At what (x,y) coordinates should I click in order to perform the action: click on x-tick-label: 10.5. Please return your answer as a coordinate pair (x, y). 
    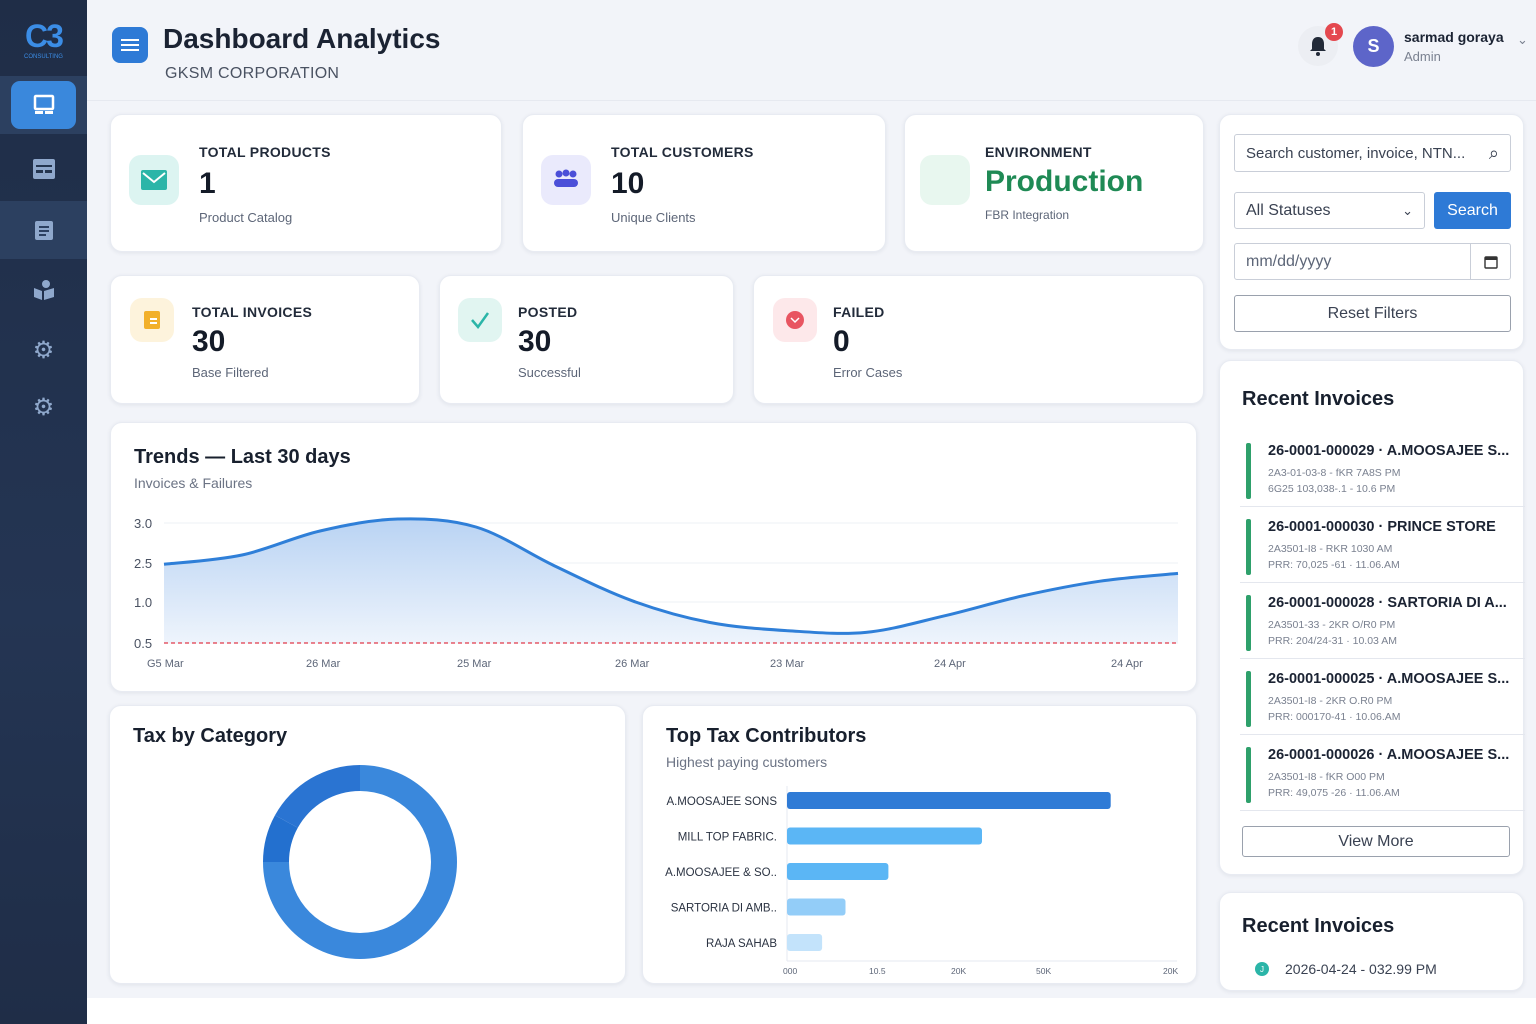
    Looking at the image, I should click on (877, 971).